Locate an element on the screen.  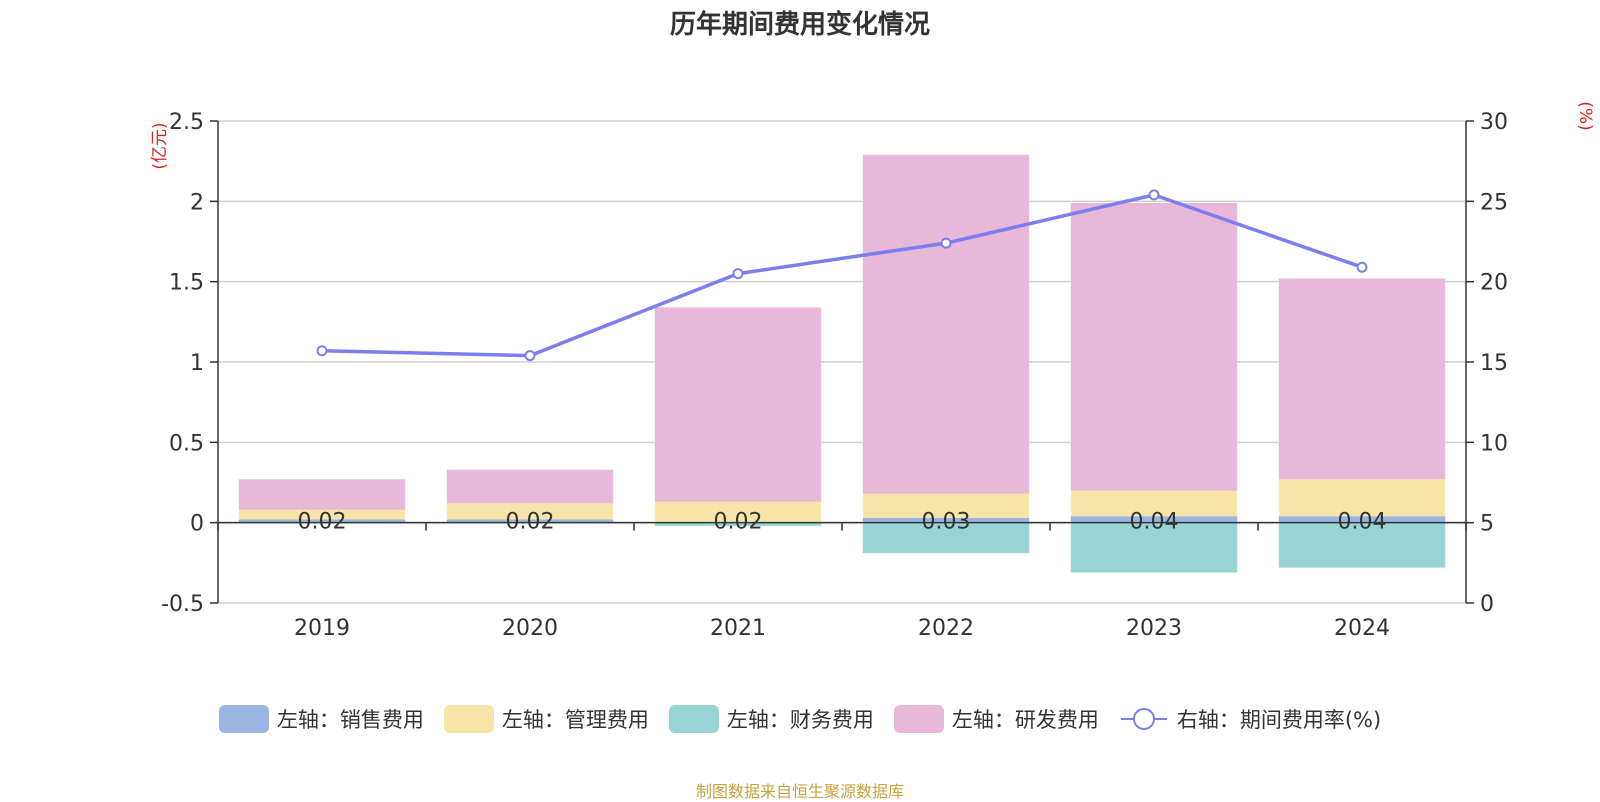
rate-point-2023 is located at coordinates (1154, 195).